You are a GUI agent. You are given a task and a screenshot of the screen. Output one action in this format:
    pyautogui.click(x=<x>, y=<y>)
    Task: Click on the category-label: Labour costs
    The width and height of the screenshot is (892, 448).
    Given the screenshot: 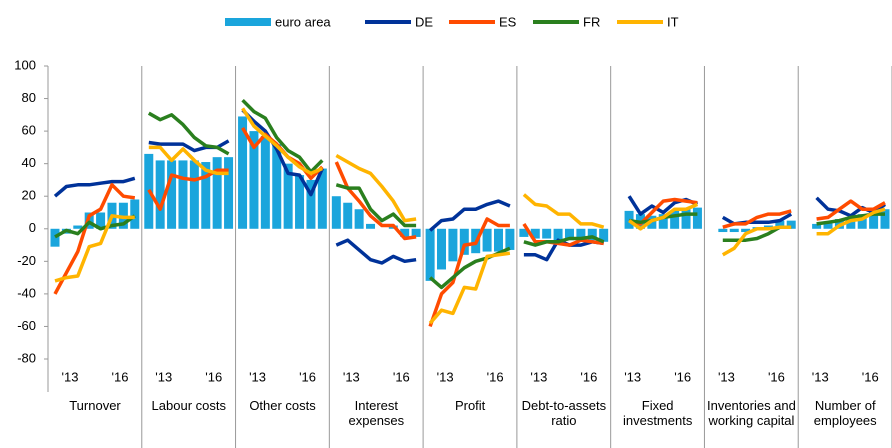 What is the action you would take?
    pyautogui.click(x=188, y=405)
    